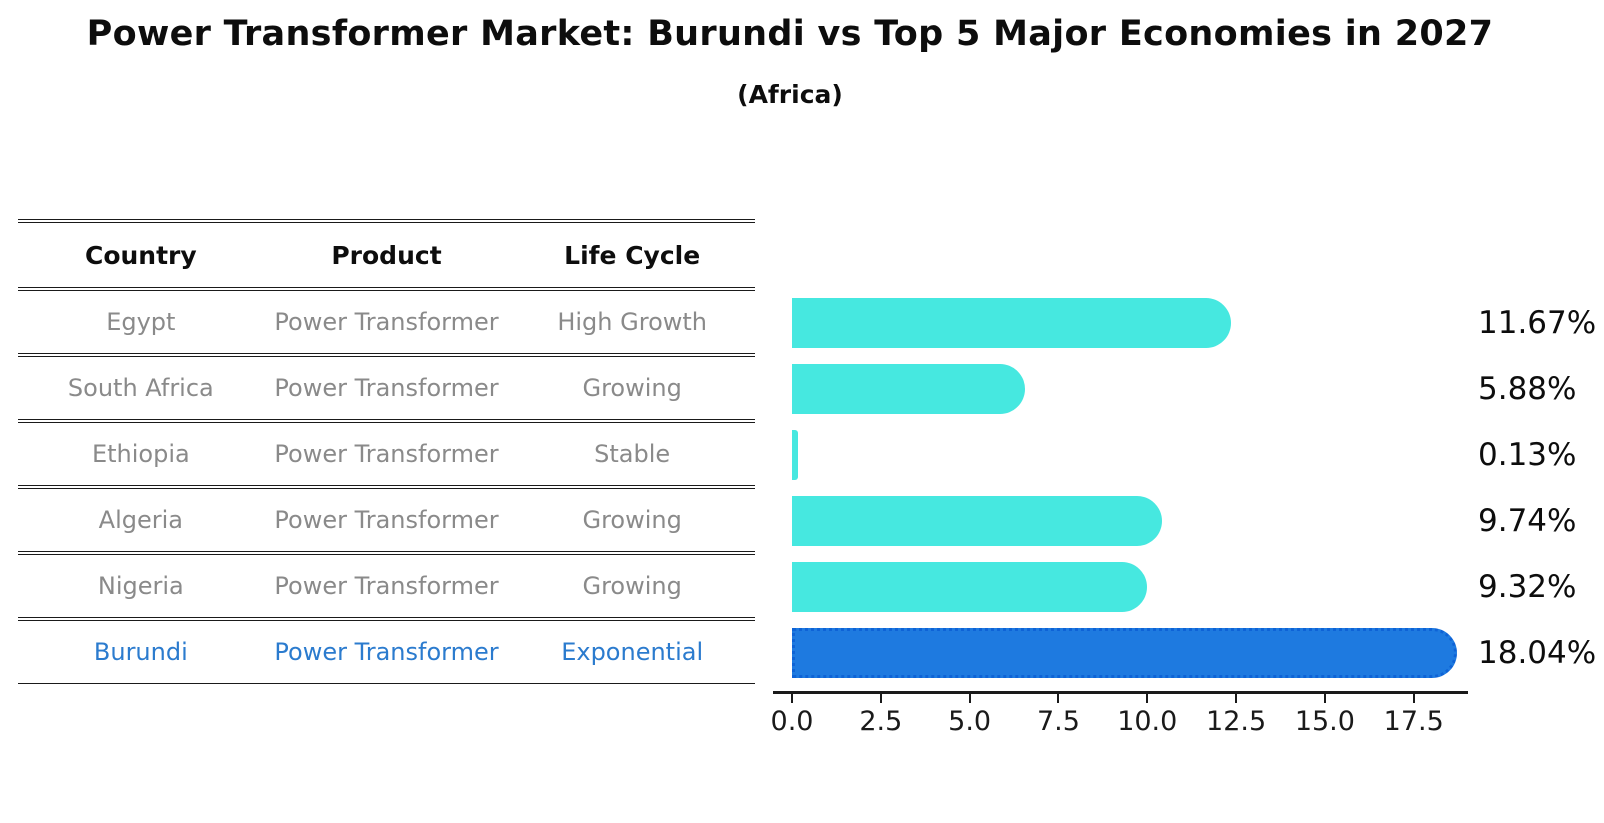  Describe the element at coordinates (140, 520) in the screenshot. I see `cell-country: Algeria` at that location.